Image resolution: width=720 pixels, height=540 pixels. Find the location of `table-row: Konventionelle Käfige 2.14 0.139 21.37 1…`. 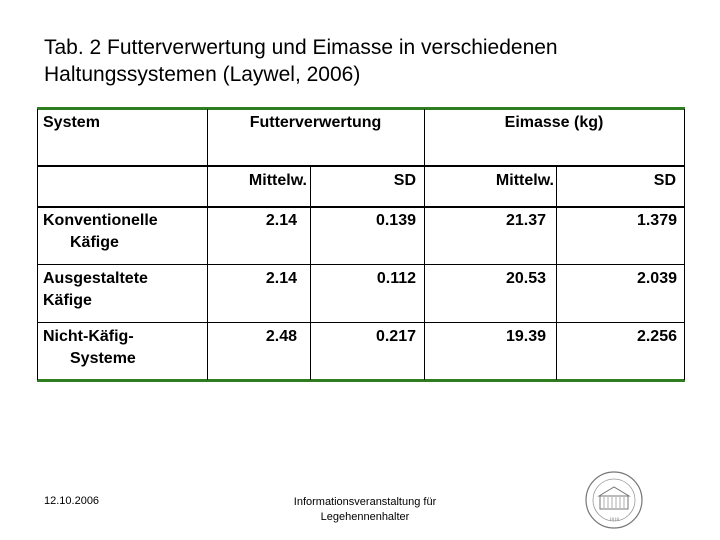

table-row: Konventionelle Käfige 2.14 0.139 21.37 1… is located at coordinates (361, 238).